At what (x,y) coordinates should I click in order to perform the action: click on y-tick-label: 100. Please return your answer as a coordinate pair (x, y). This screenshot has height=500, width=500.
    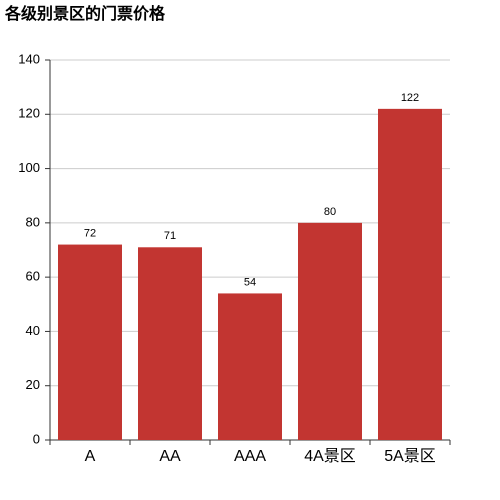
    Looking at the image, I should click on (29, 167).